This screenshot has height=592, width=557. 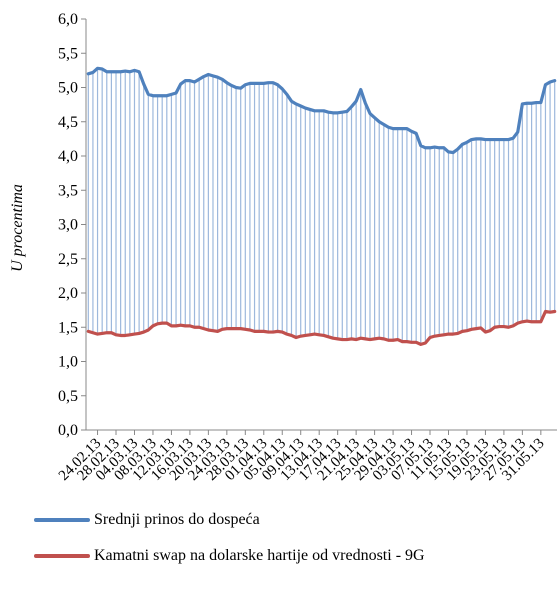 I want to click on legend-swatch-yield, so click(x=62, y=520).